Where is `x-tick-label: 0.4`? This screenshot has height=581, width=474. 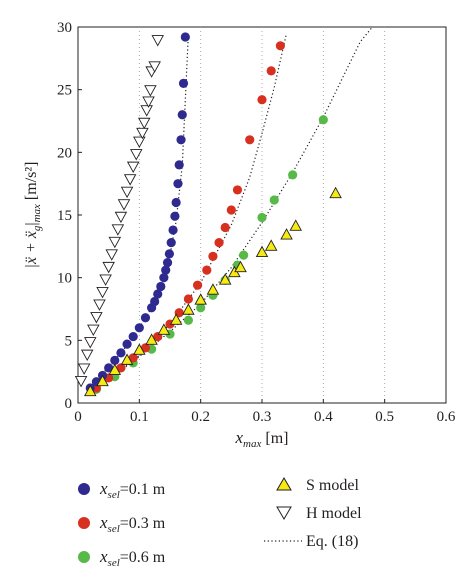
x-tick-label: 0.4 is located at coordinates (323, 417).